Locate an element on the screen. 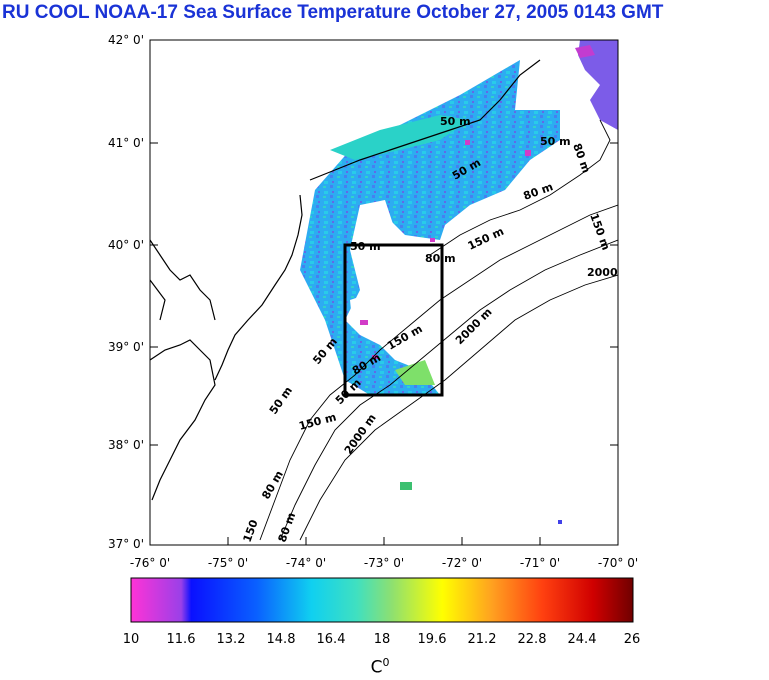 This screenshot has width=769, height=680. colorbar-tick: 18 is located at coordinates (382, 639).